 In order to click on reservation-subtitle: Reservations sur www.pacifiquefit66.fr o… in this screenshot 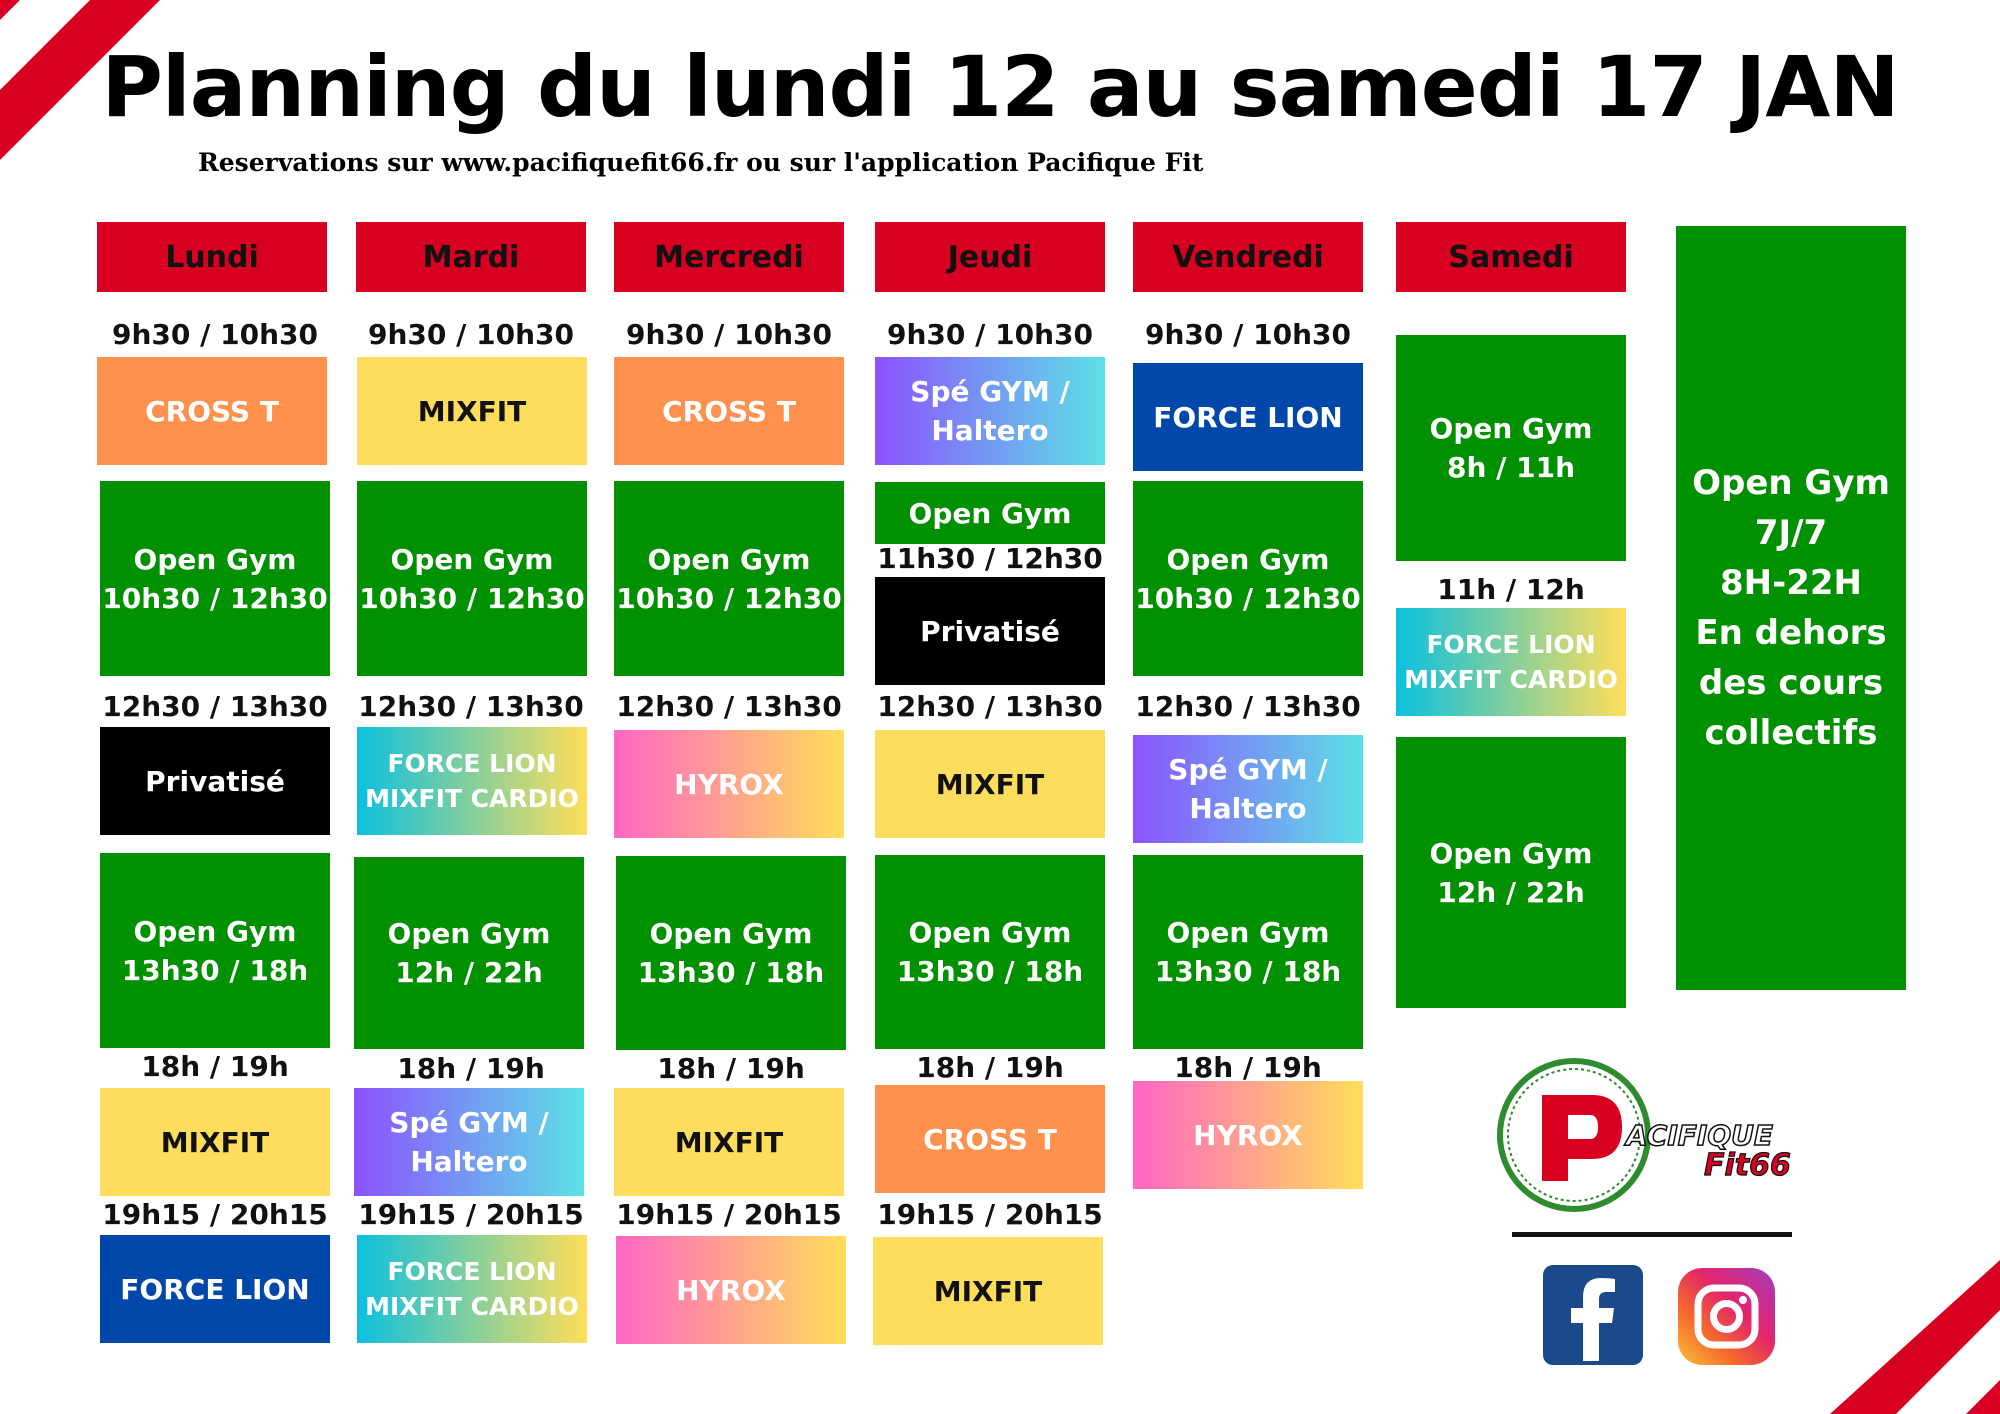, I will do `click(701, 162)`.